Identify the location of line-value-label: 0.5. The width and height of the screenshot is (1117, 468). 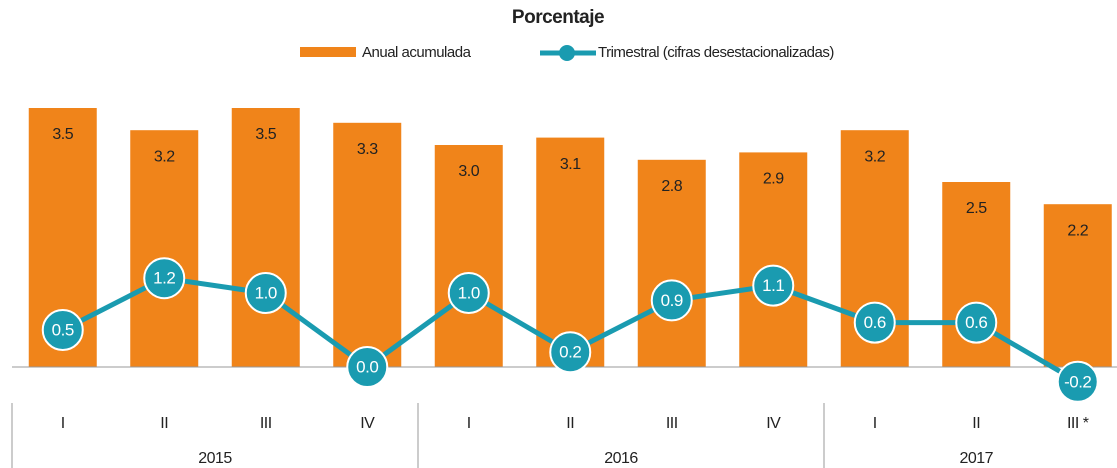
(63, 329).